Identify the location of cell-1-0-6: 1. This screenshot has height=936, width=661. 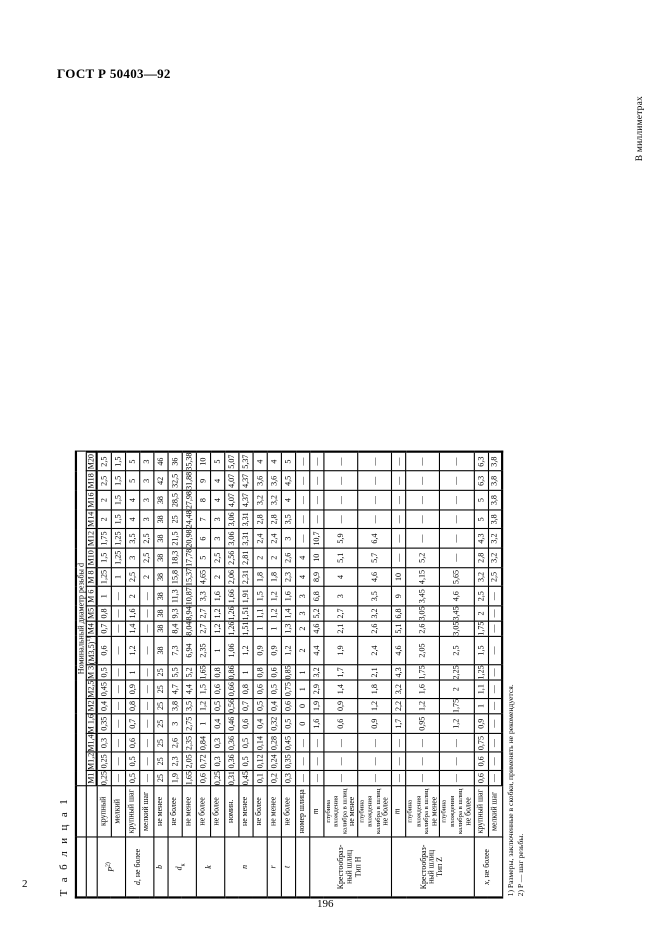
(131, 672).